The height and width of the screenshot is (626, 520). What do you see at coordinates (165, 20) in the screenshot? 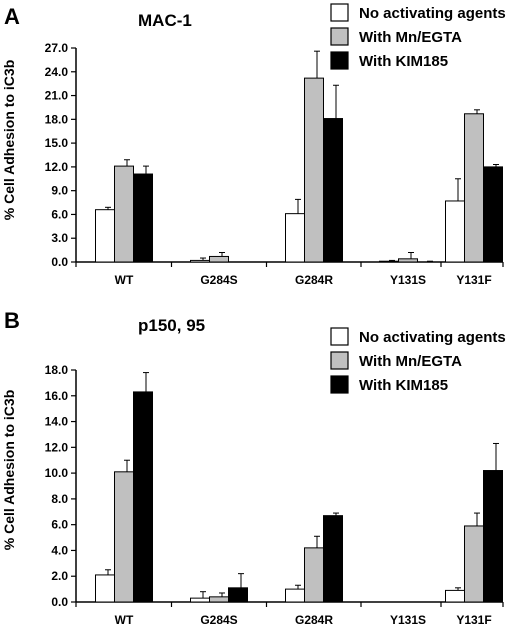
I see `chart-title: MAC-1` at bounding box center [165, 20].